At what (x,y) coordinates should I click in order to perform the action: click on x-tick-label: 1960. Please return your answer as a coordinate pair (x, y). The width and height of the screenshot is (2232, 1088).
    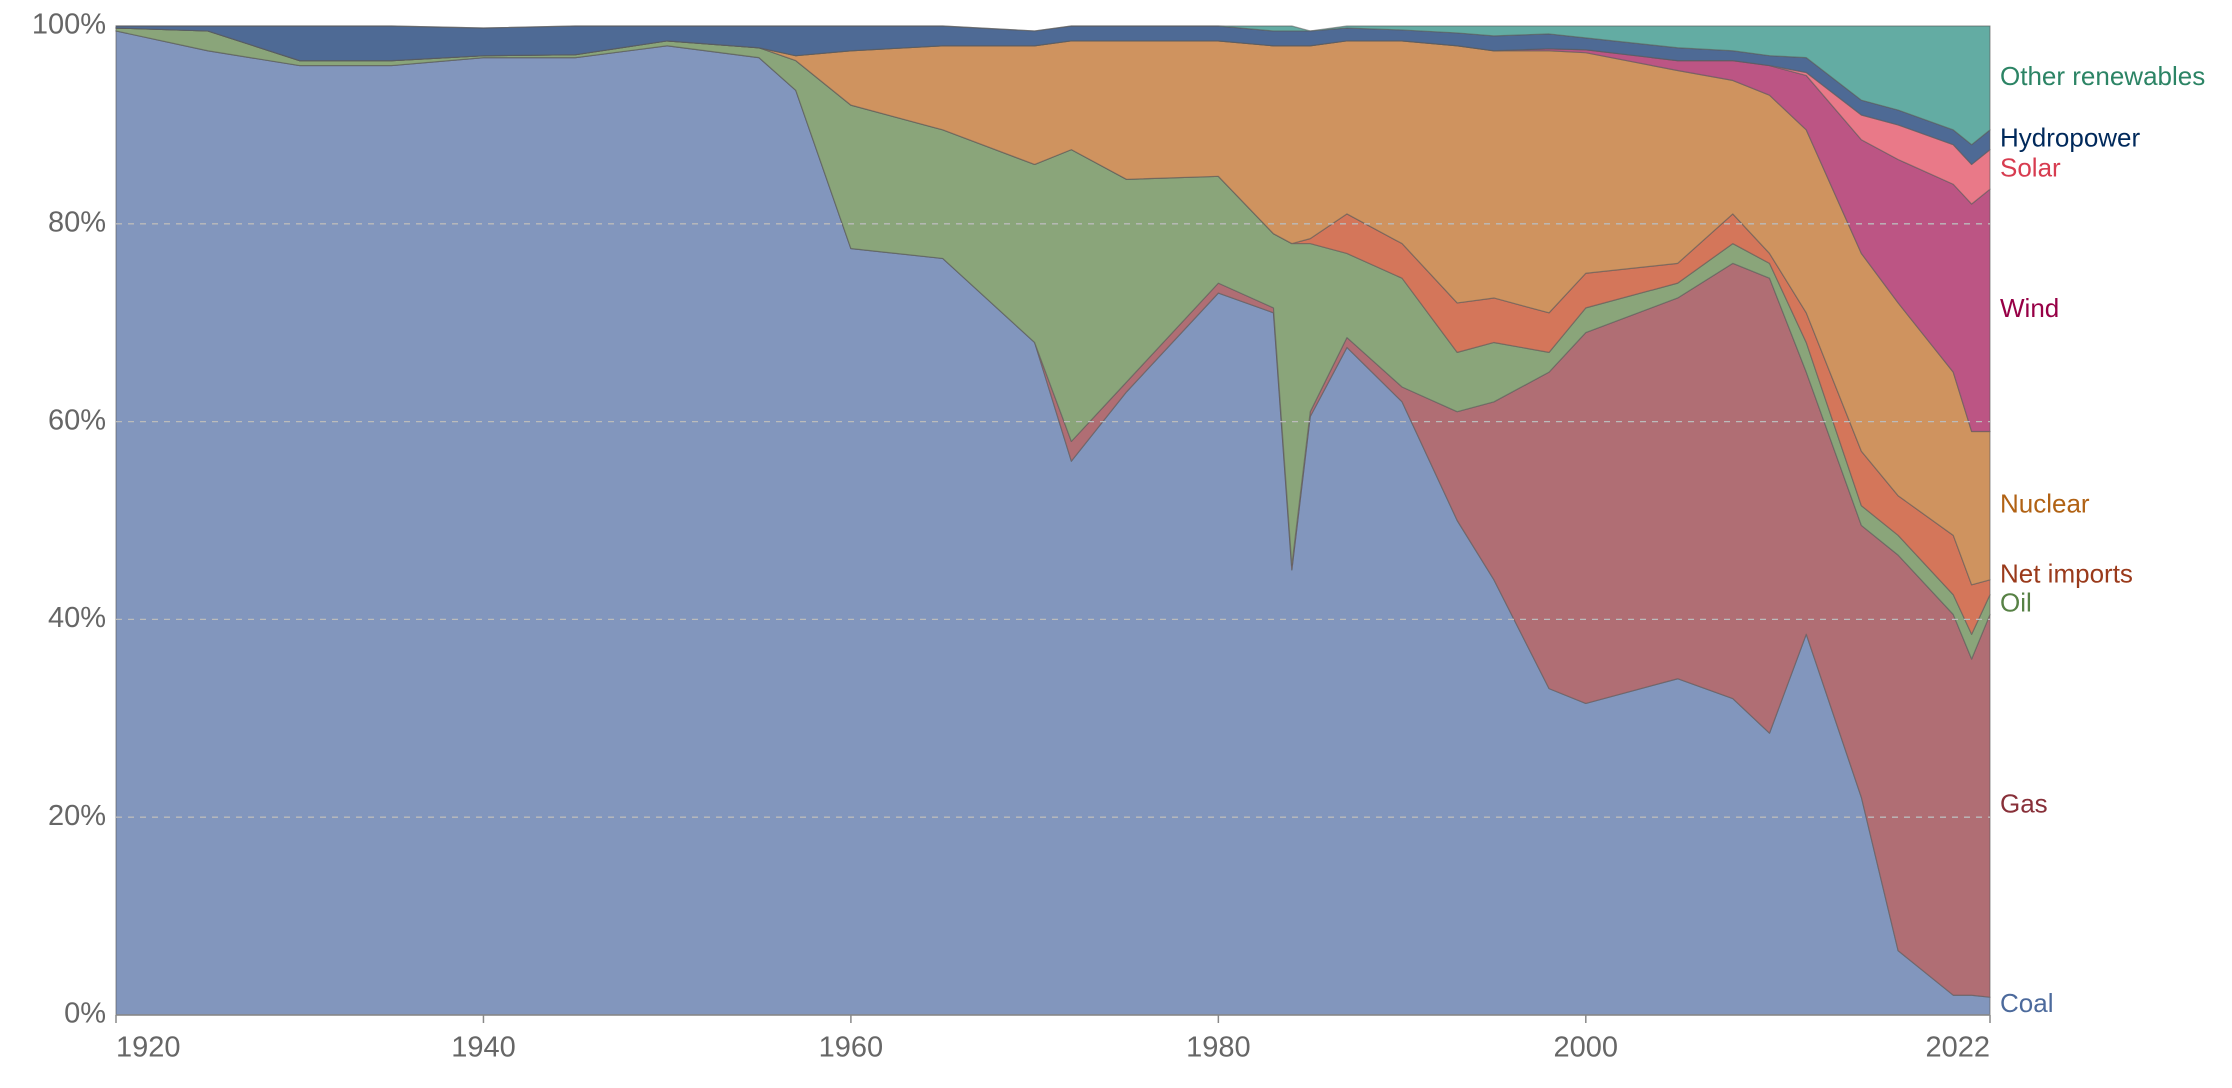
    Looking at the image, I should click on (851, 1048).